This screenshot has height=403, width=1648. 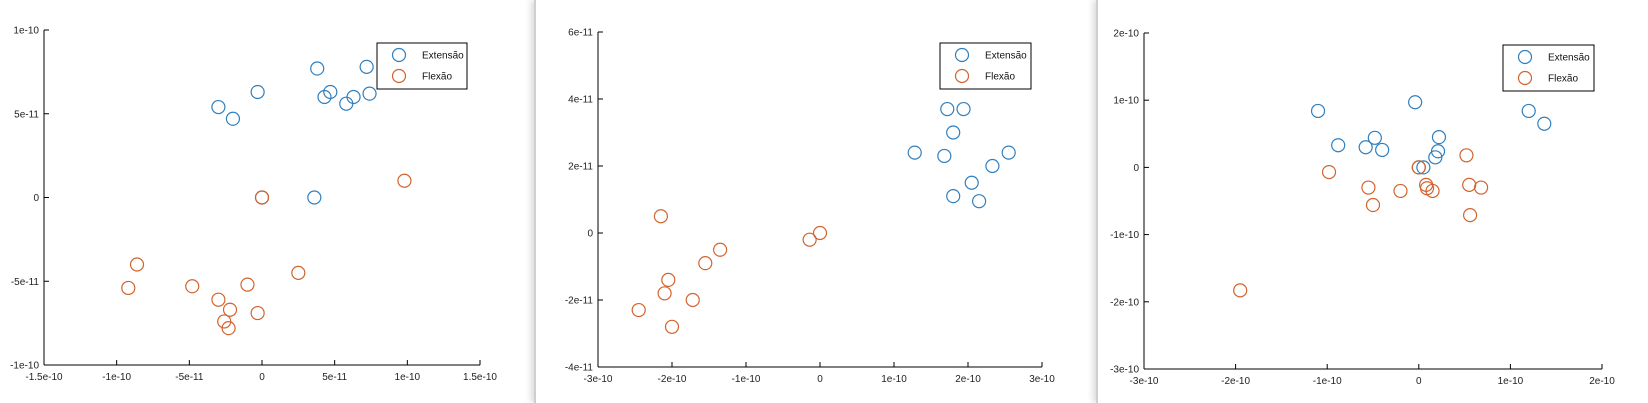 I want to click on legend-box, so click(x=1548, y=68).